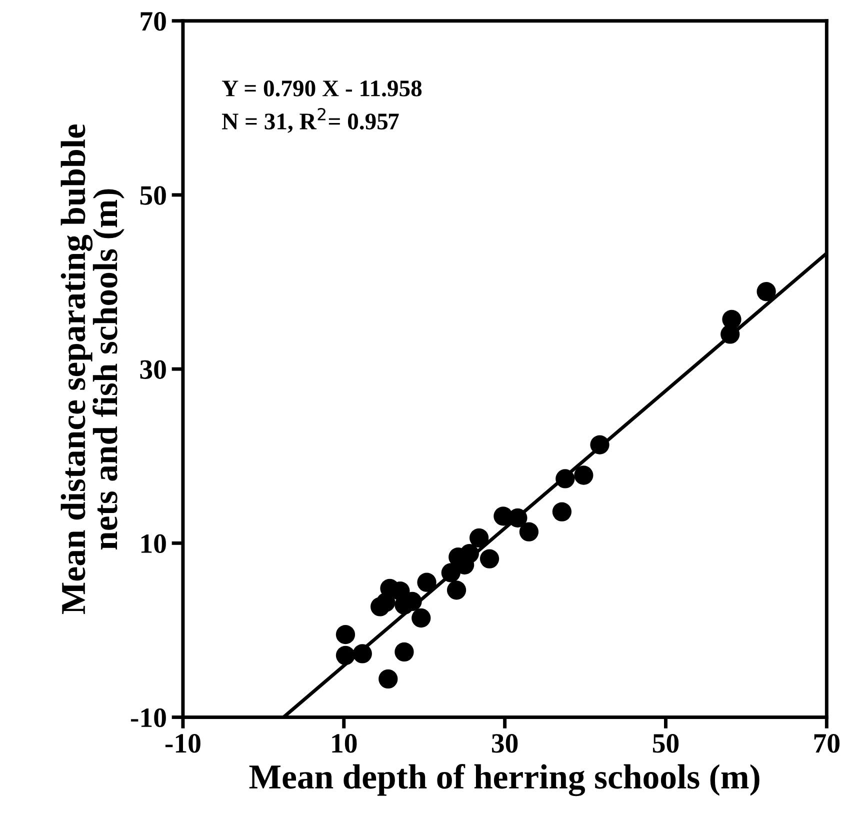 The width and height of the screenshot is (847, 834). What do you see at coordinates (827, 743) in the screenshot?
I see `x-tick-label: 70` at bounding box center [827, 743].